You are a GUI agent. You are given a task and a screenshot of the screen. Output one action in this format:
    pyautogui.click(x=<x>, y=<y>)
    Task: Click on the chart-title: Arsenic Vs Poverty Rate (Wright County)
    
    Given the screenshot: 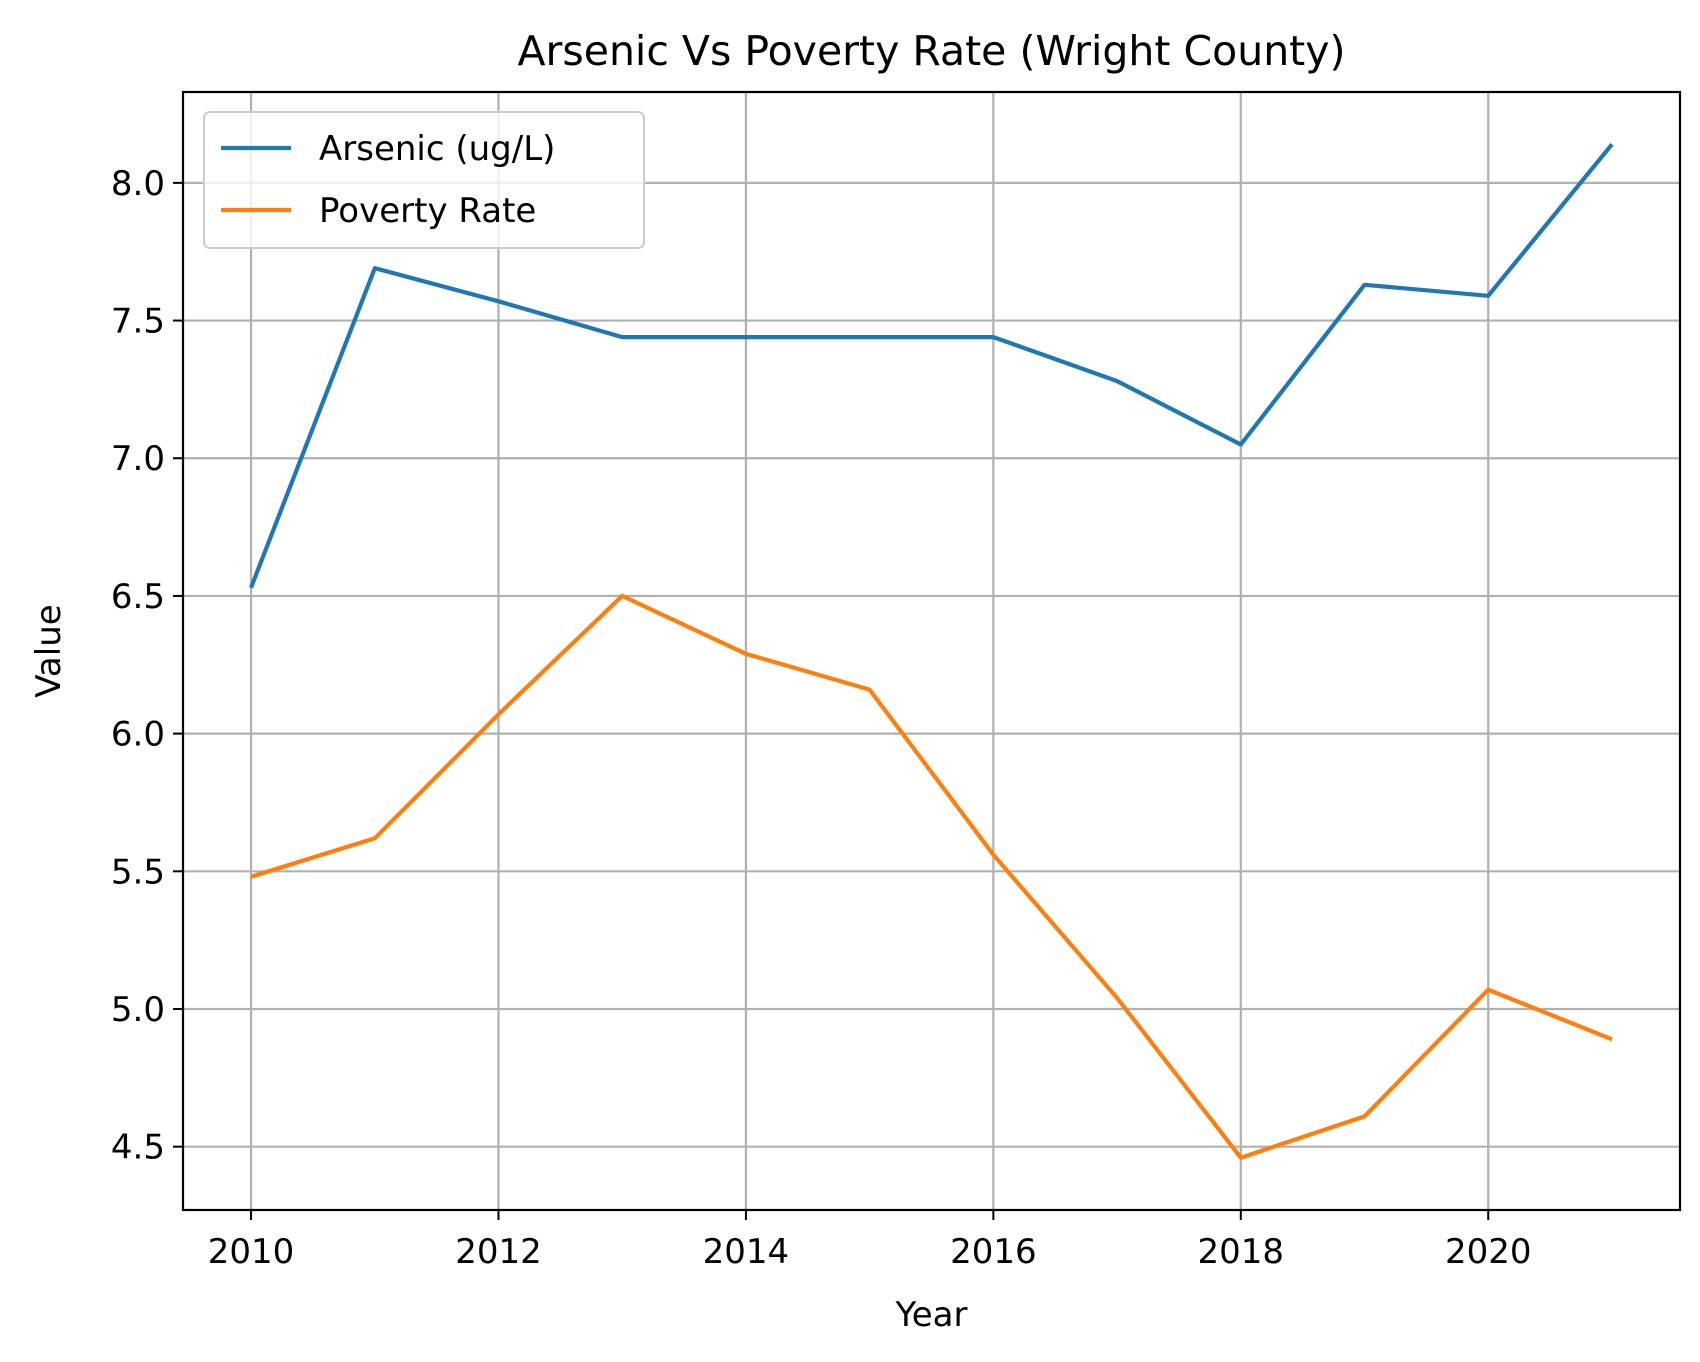 What is the action you would take?
    pyautogui.click(x=931, y=51)
    